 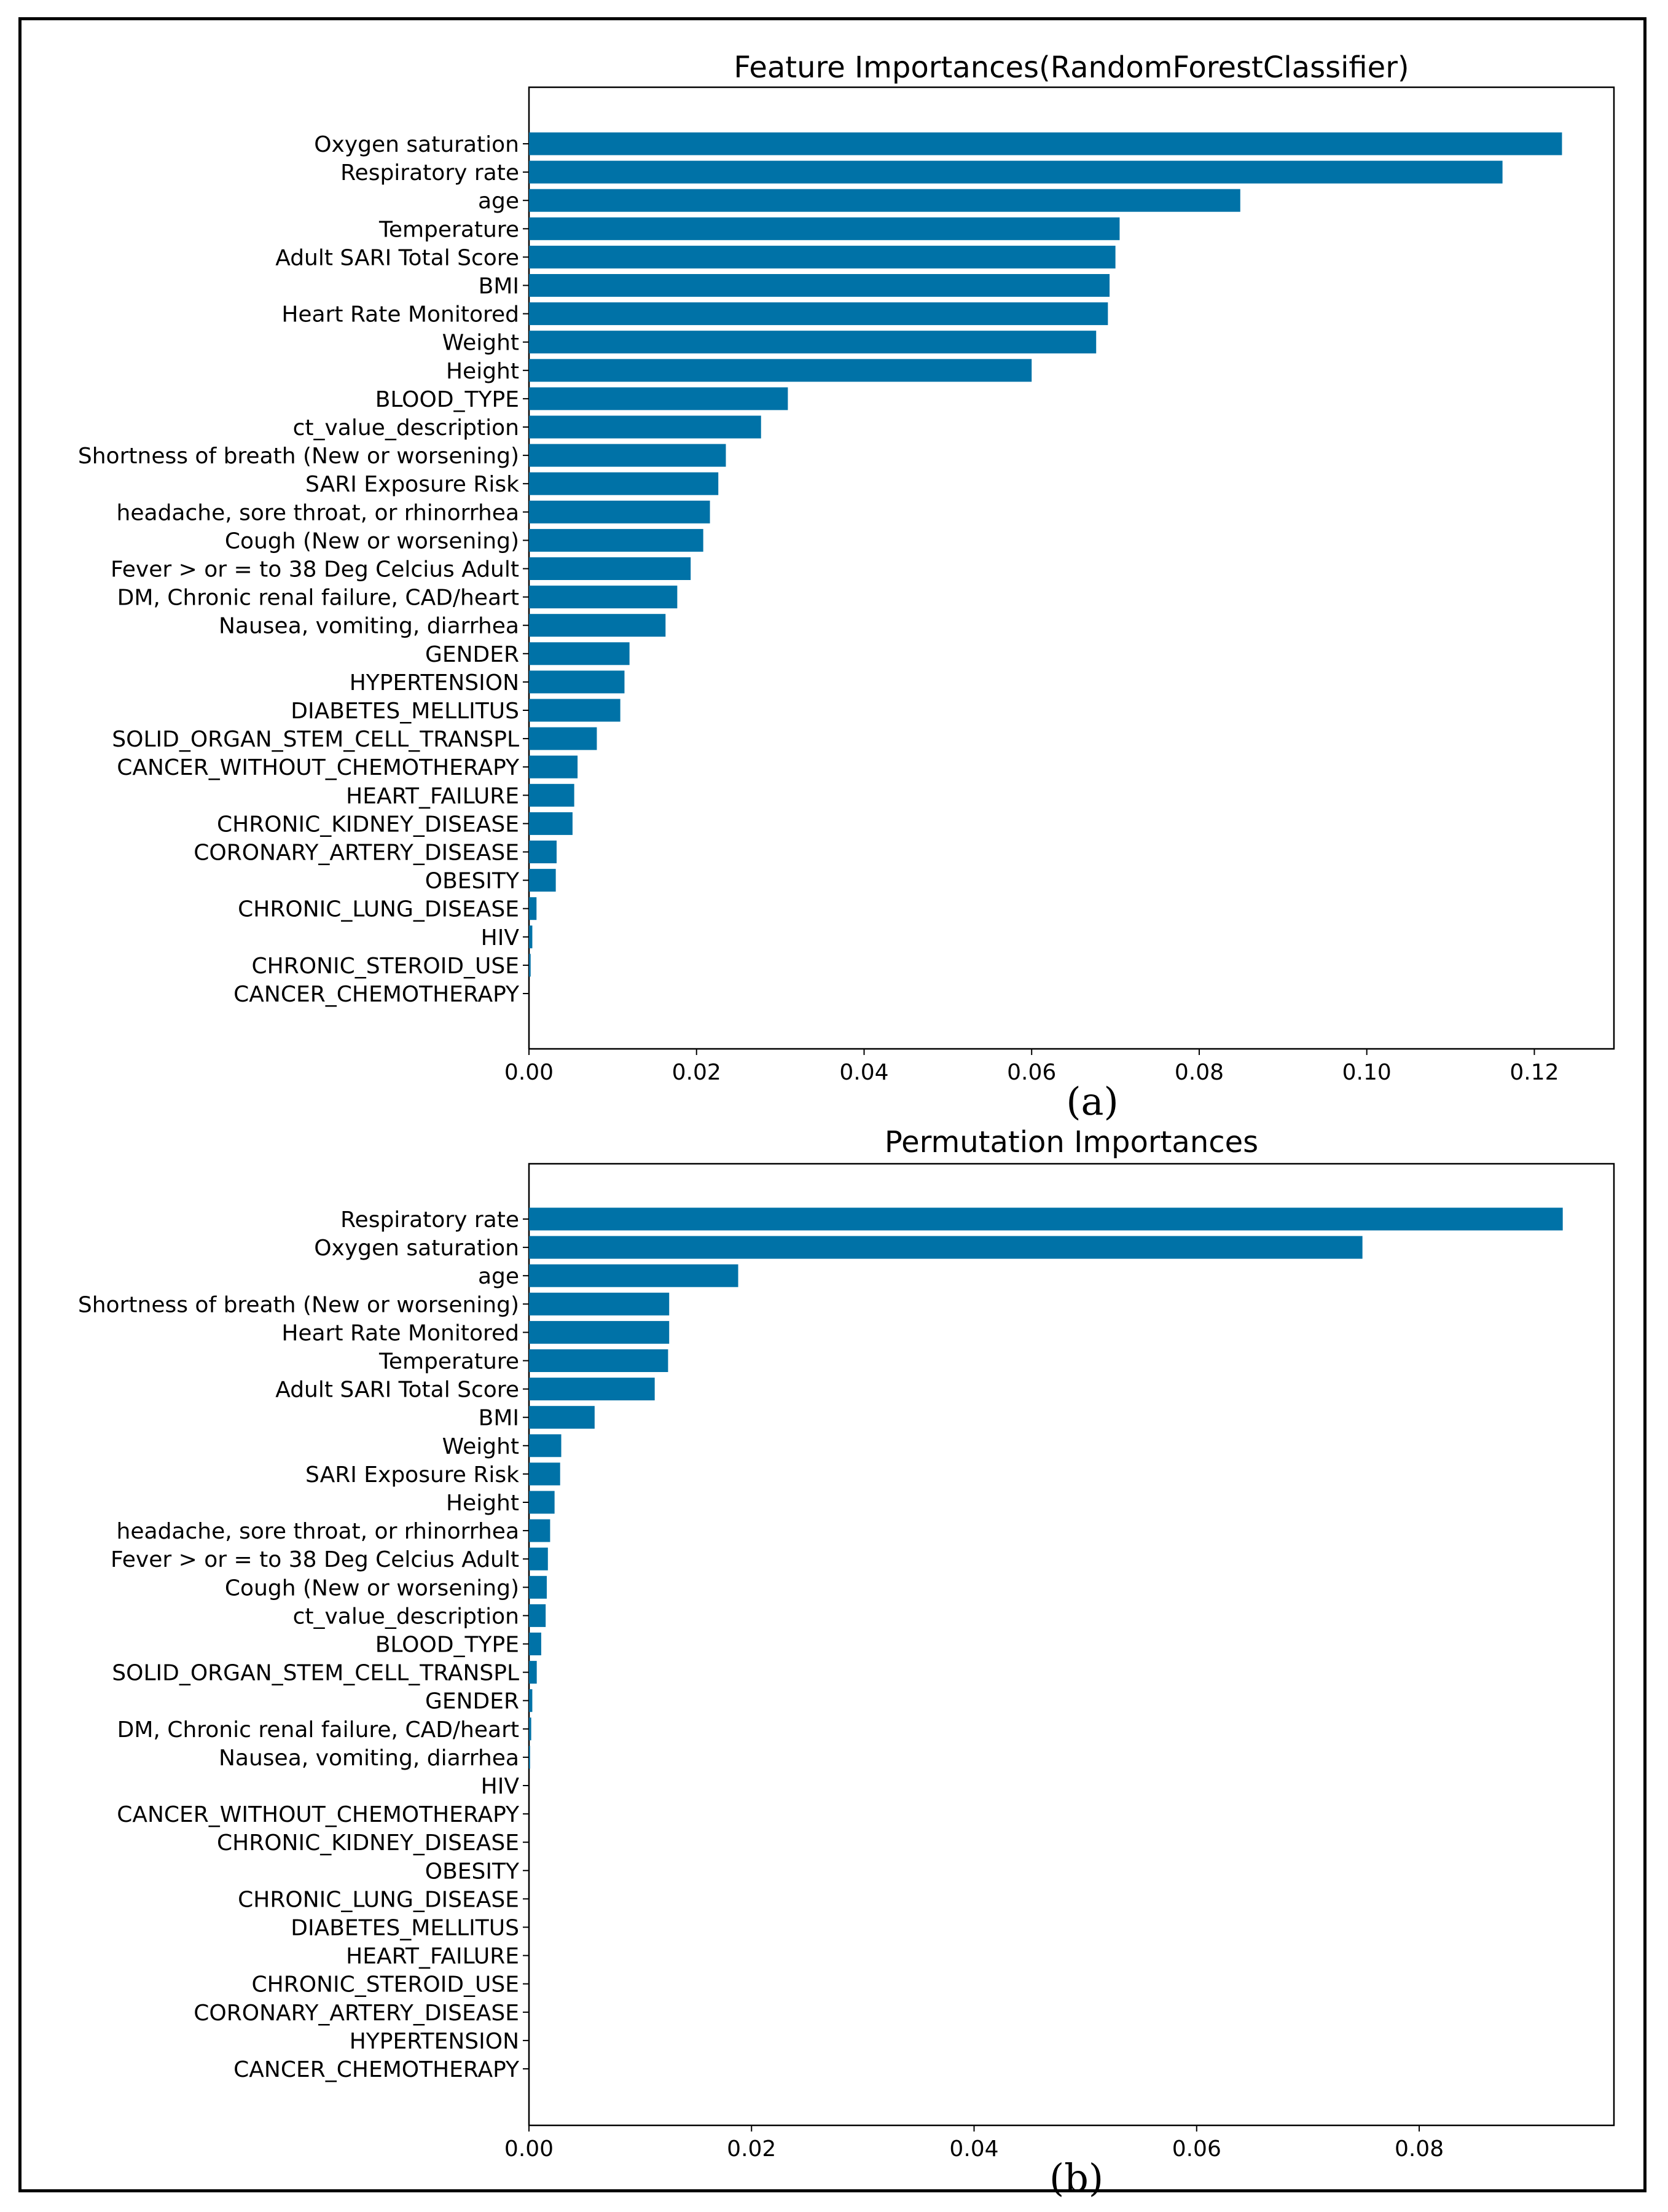 What do you see at coordinates (430, 1220) in the screenshot?
I see `chart-b-category-label: Respiratory rate` at bounding box center [430, 1220].